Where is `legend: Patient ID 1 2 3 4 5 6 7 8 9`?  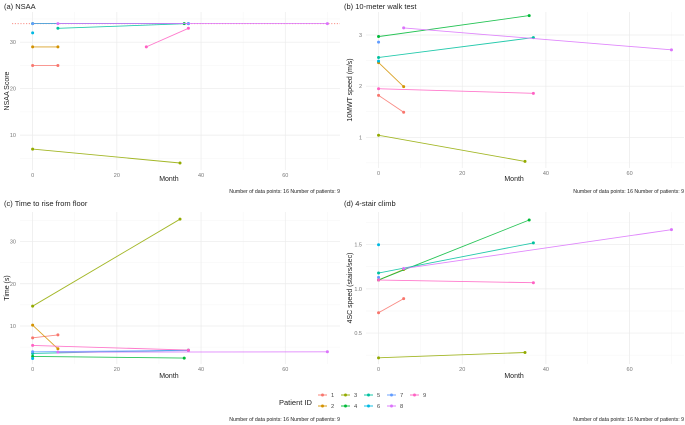 legend: Patient ID 1 2 3 4 5 6 7 8 9 is located at coordinates (352, 401).